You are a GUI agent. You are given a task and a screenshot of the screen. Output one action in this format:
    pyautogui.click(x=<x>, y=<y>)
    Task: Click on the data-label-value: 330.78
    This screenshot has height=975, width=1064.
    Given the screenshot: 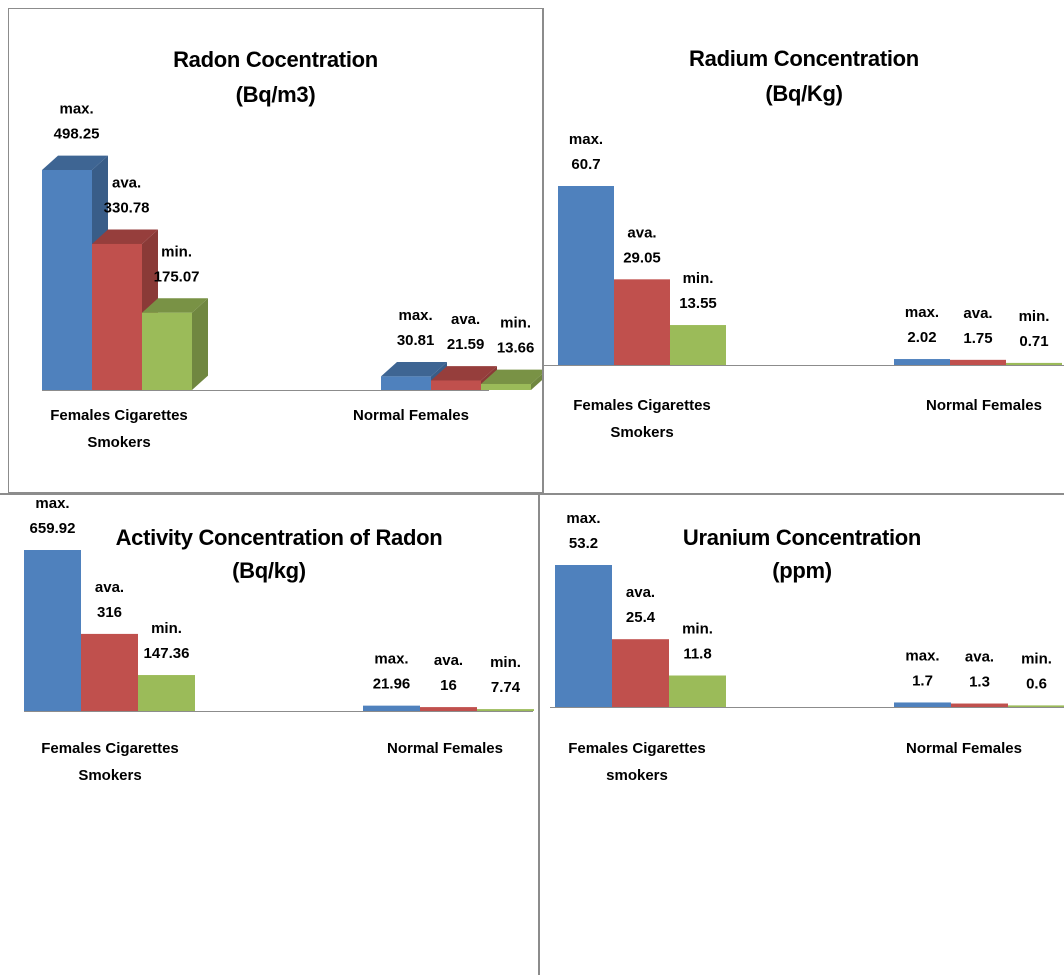 What is the action you would take?
    pyautogui.click(x=127, y=208)
    